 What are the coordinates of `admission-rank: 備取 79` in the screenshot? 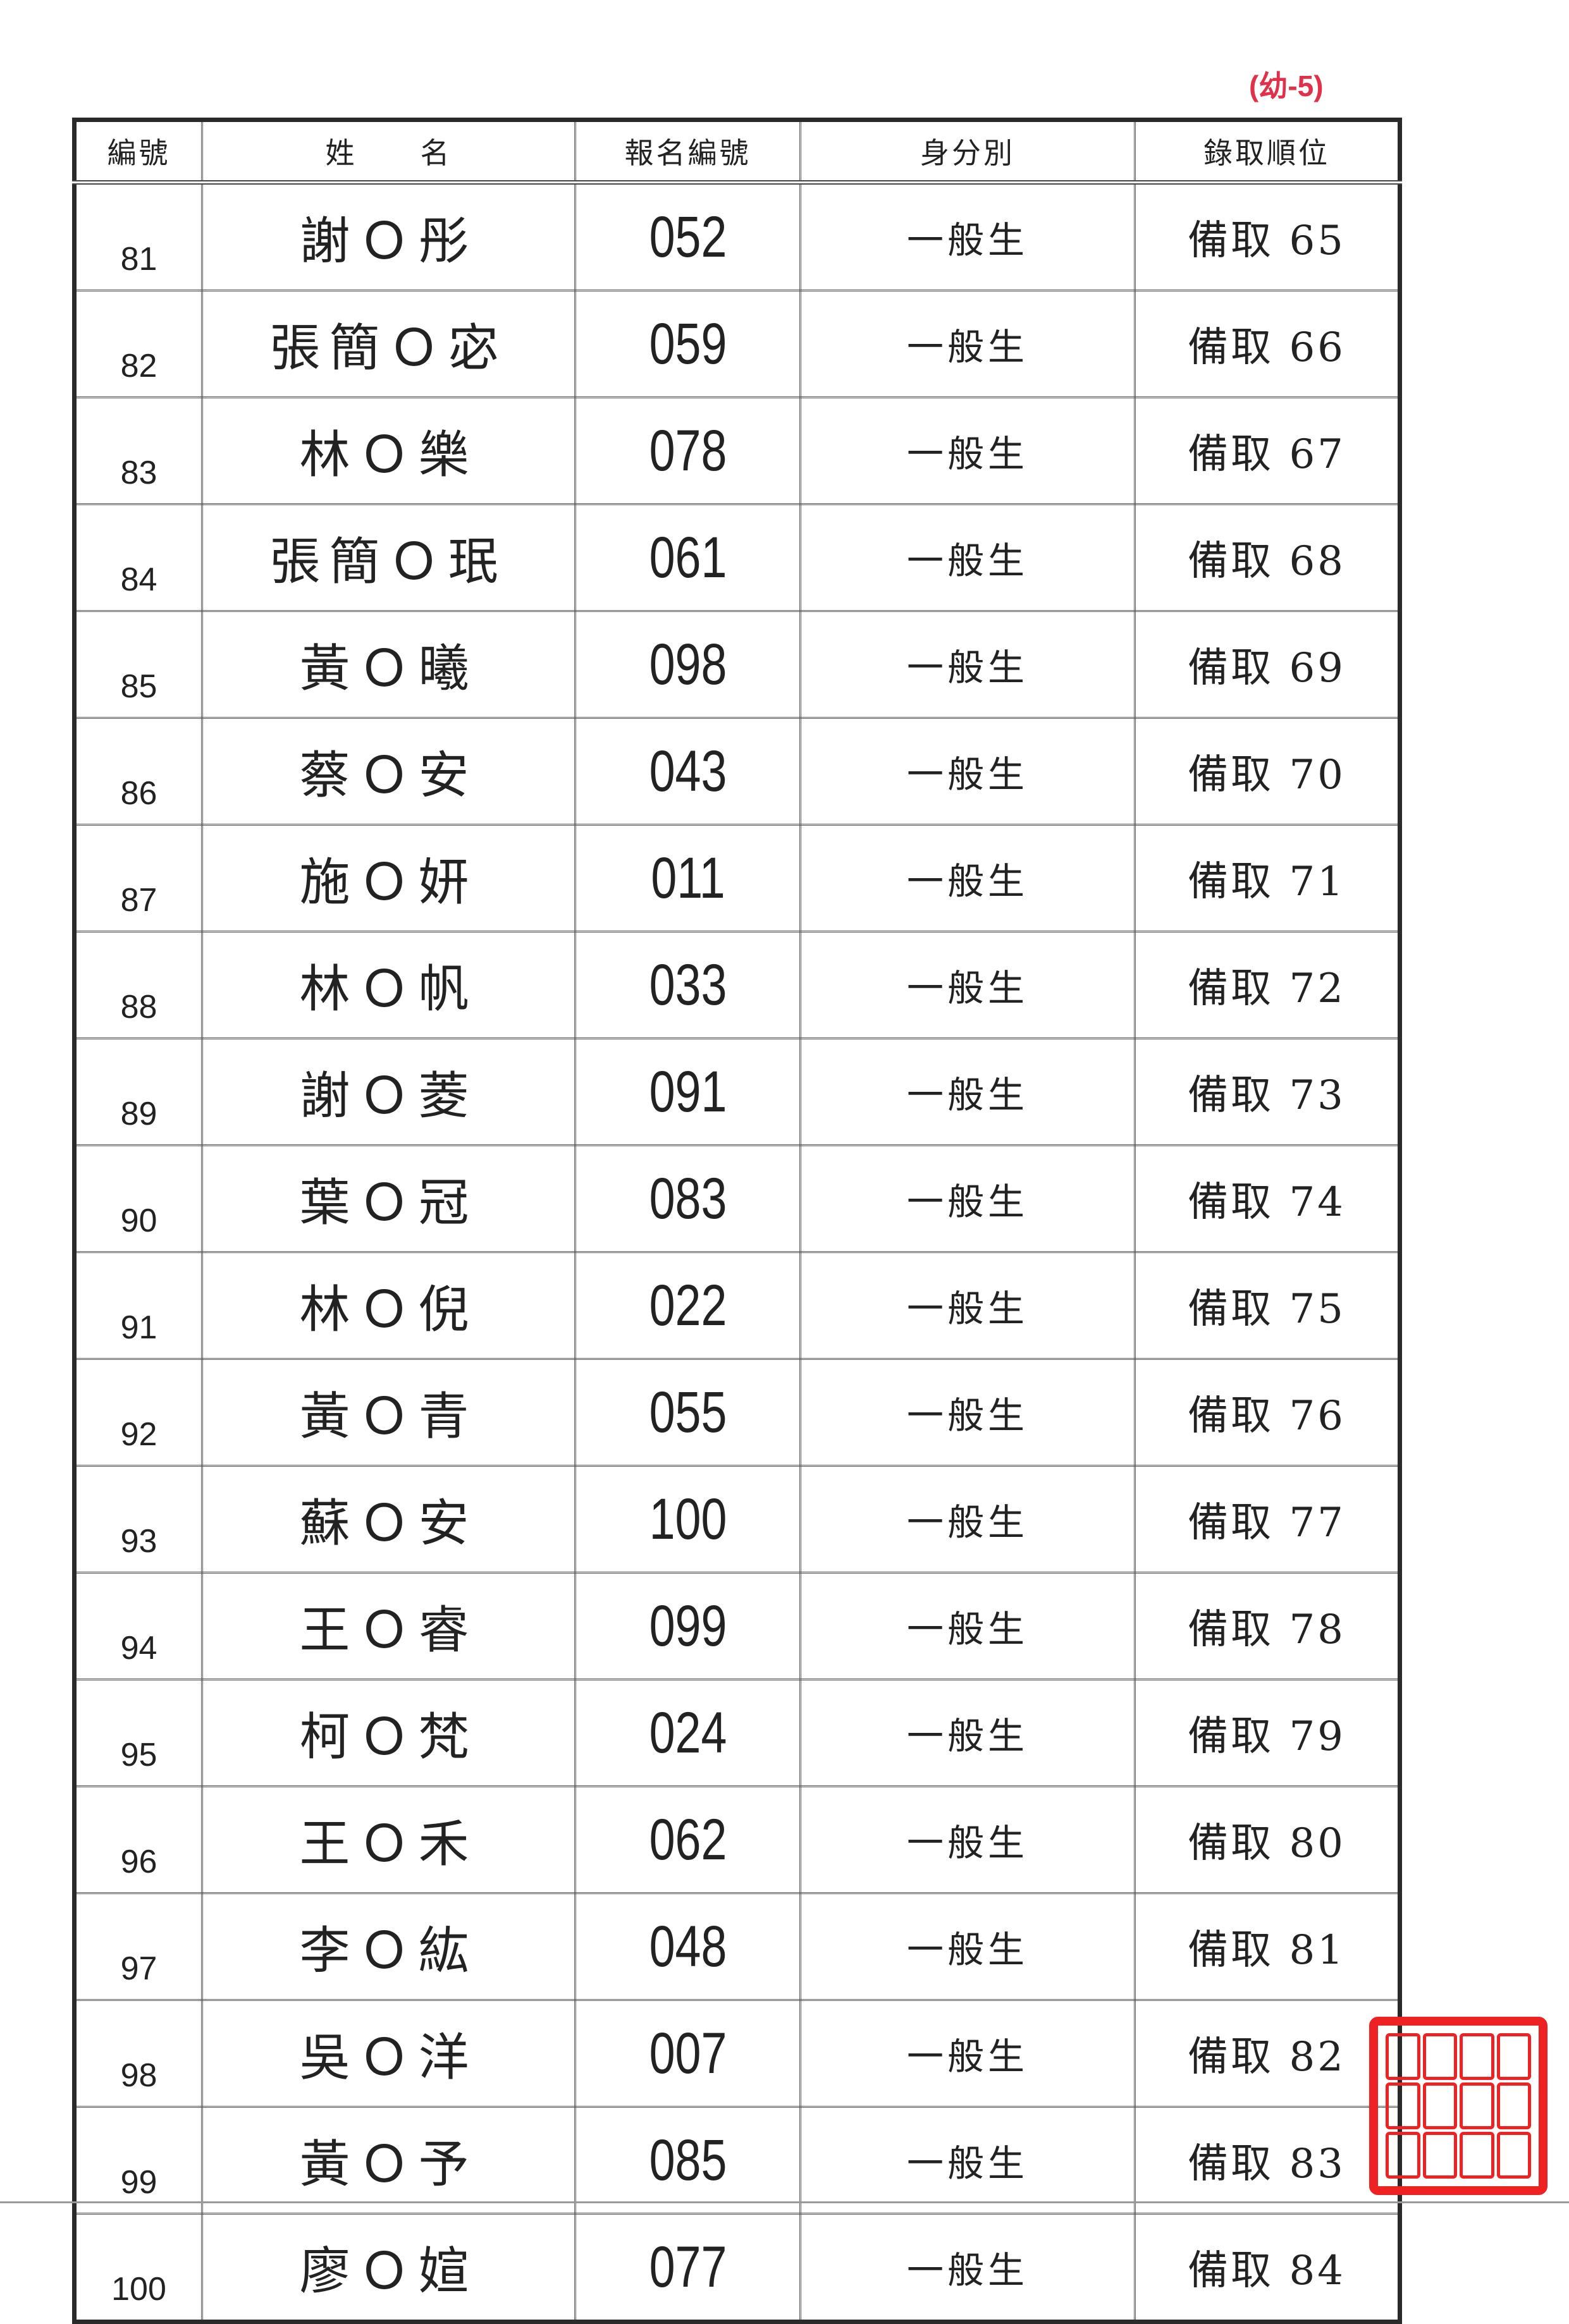 It's located at (1267, 1733).